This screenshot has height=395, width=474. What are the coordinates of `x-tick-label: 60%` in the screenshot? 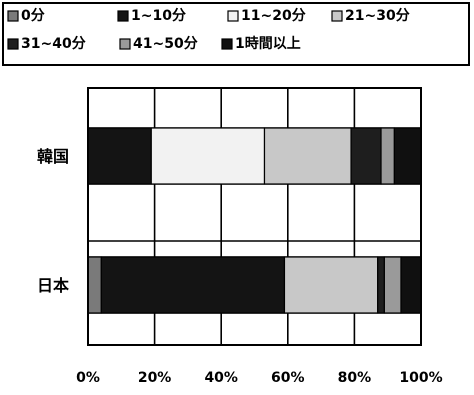 It's located at (288, 378).